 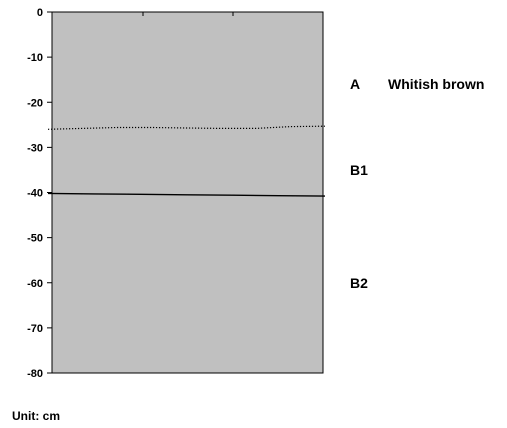 What do you see at coordinates (359, 283) in the screenshot?
I see `horizon-code-b2: B2` at bounding box center [359, 283].